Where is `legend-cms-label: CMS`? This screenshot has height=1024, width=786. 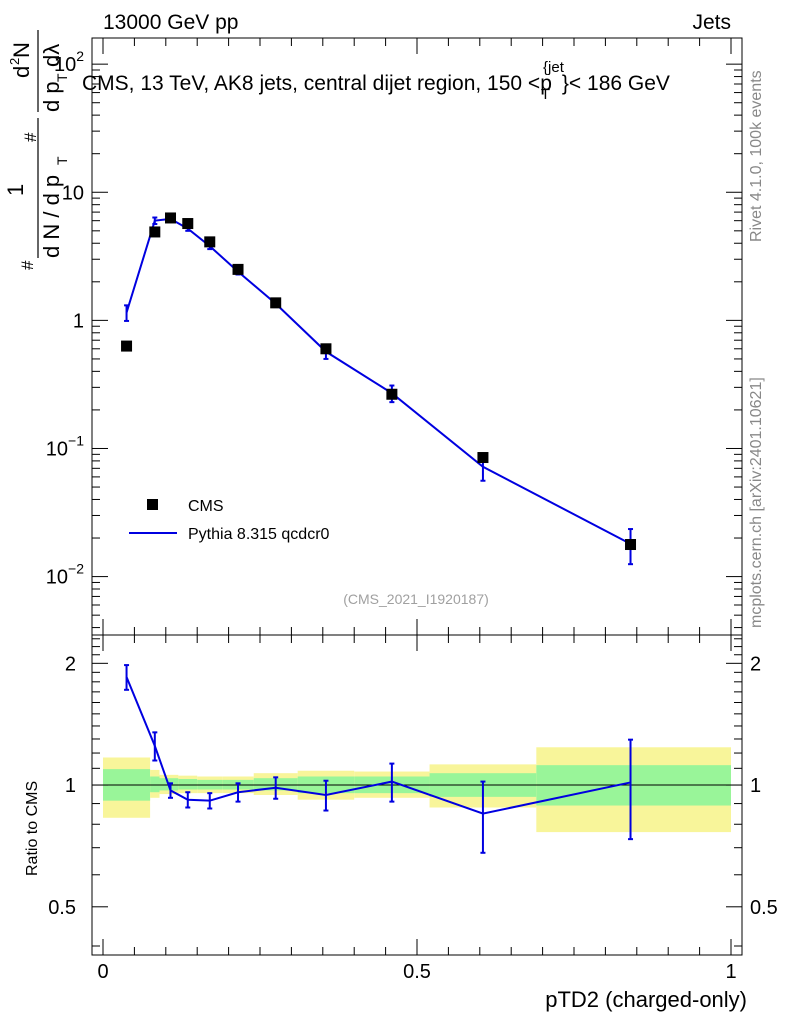 legend-cms-label: CMS is located at coordinates (206, 506).